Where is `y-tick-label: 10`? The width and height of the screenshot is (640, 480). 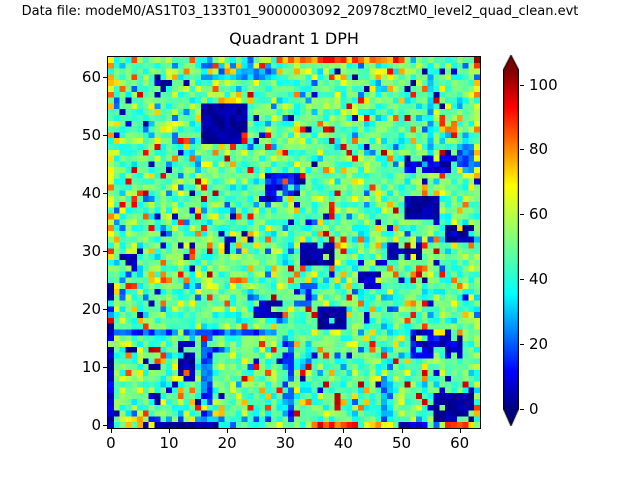 y-tick-label: 10 is located at coordinates (91, 367).